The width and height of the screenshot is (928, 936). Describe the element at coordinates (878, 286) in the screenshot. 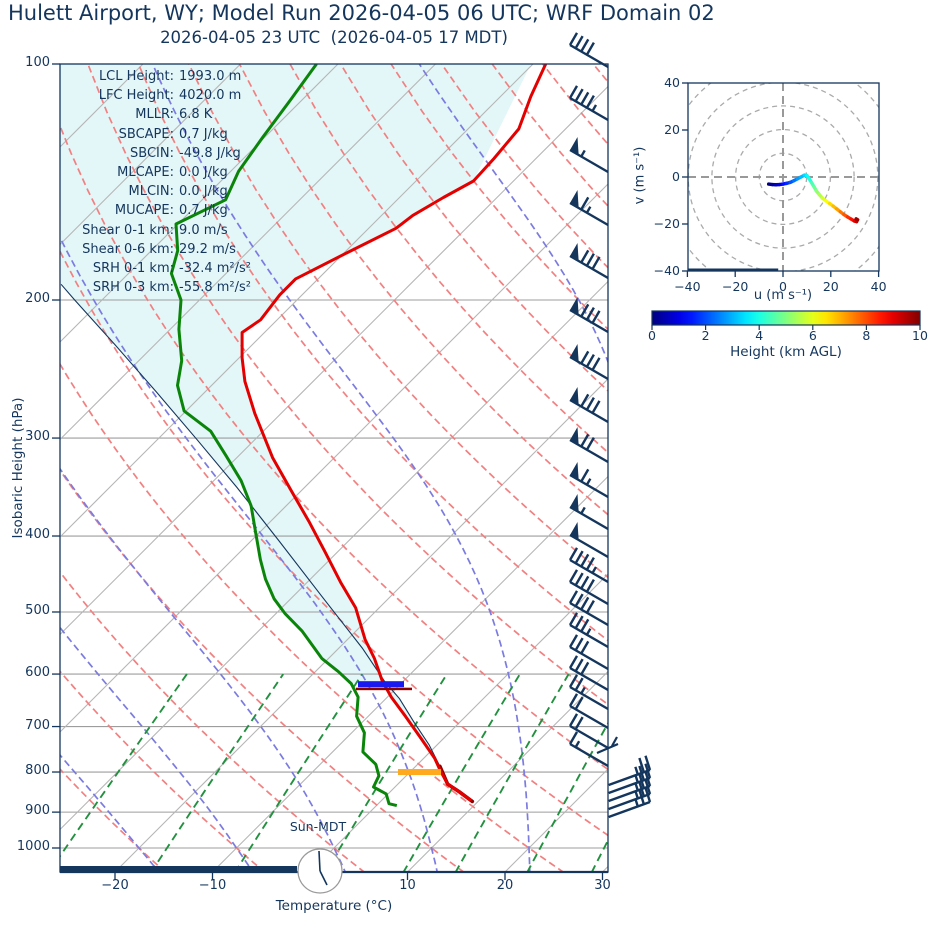

I see `hodograph-x-tick-label: 40` at that location.